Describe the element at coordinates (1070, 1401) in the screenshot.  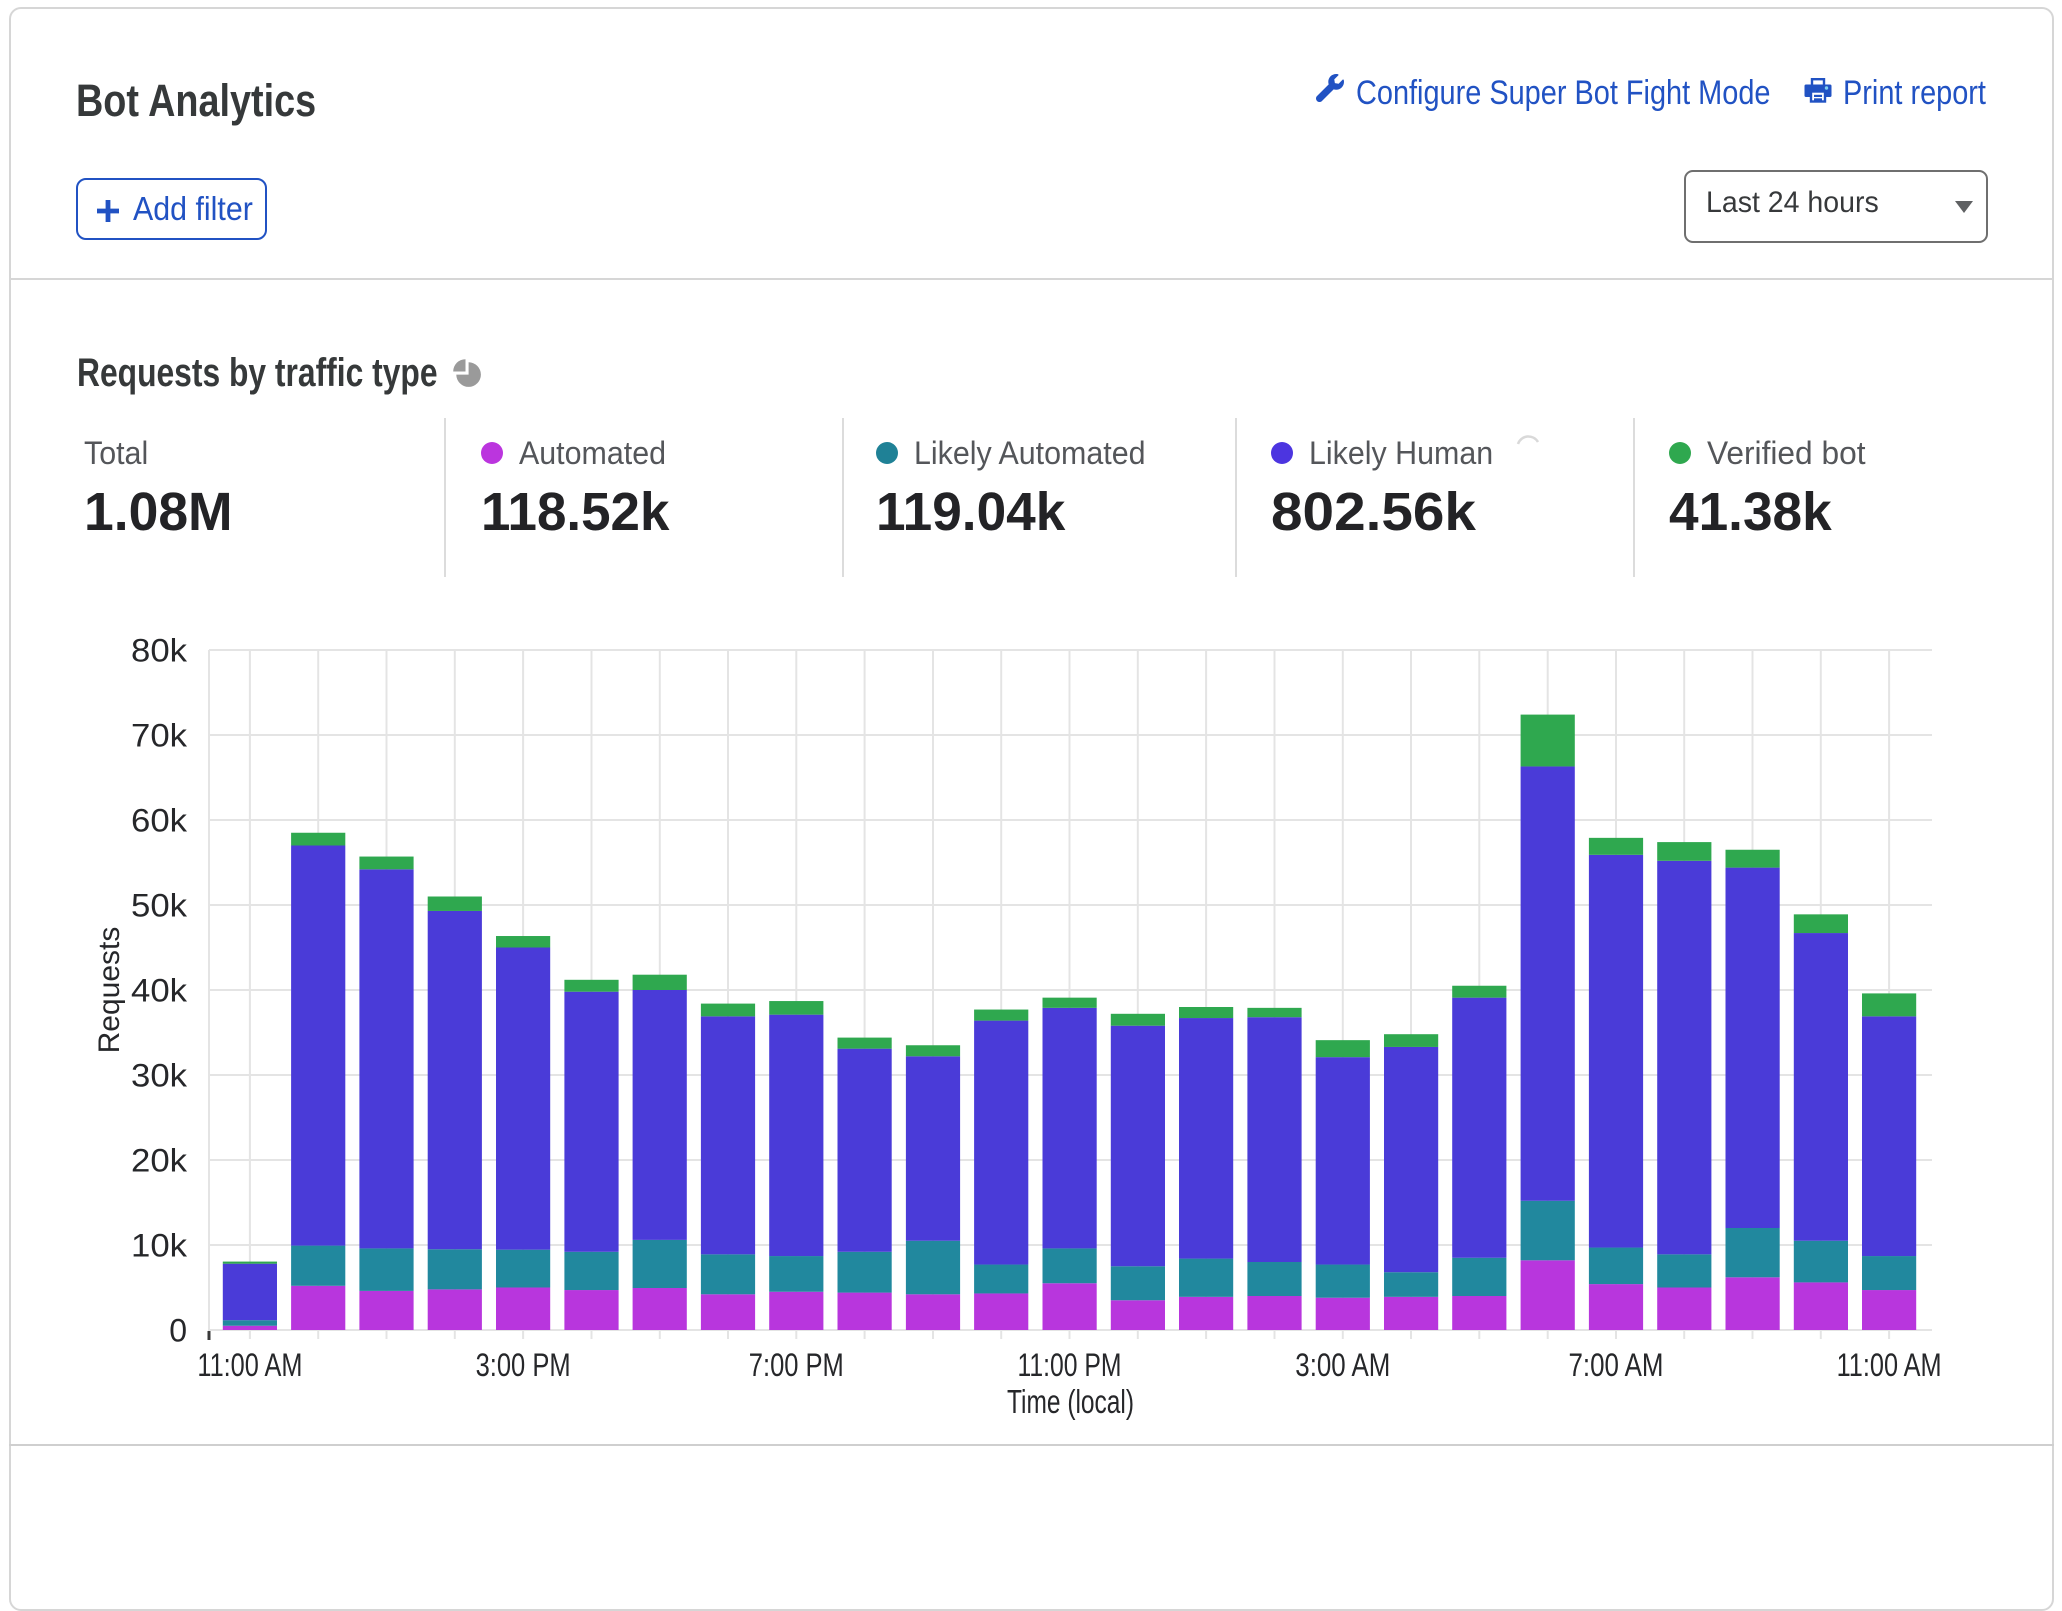
I see `svg-text: Time (local)` at that location.